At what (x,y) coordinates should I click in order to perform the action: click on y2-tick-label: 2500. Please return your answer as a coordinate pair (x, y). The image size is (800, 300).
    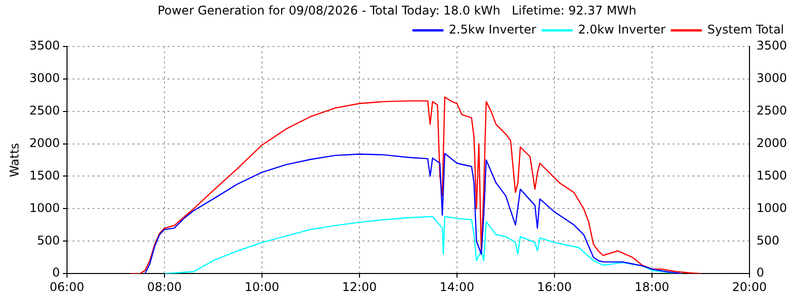
    Looking at the image, I should click on (772, 110).